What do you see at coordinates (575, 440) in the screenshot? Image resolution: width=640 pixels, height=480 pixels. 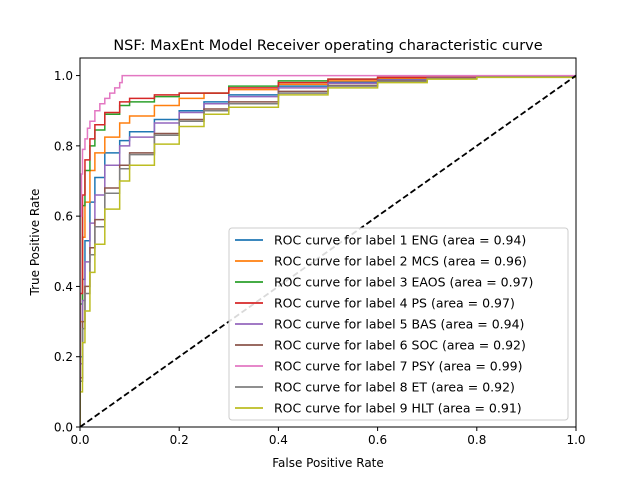 I see `x-tick-label: 1.0` at bounding box center [575, 440].